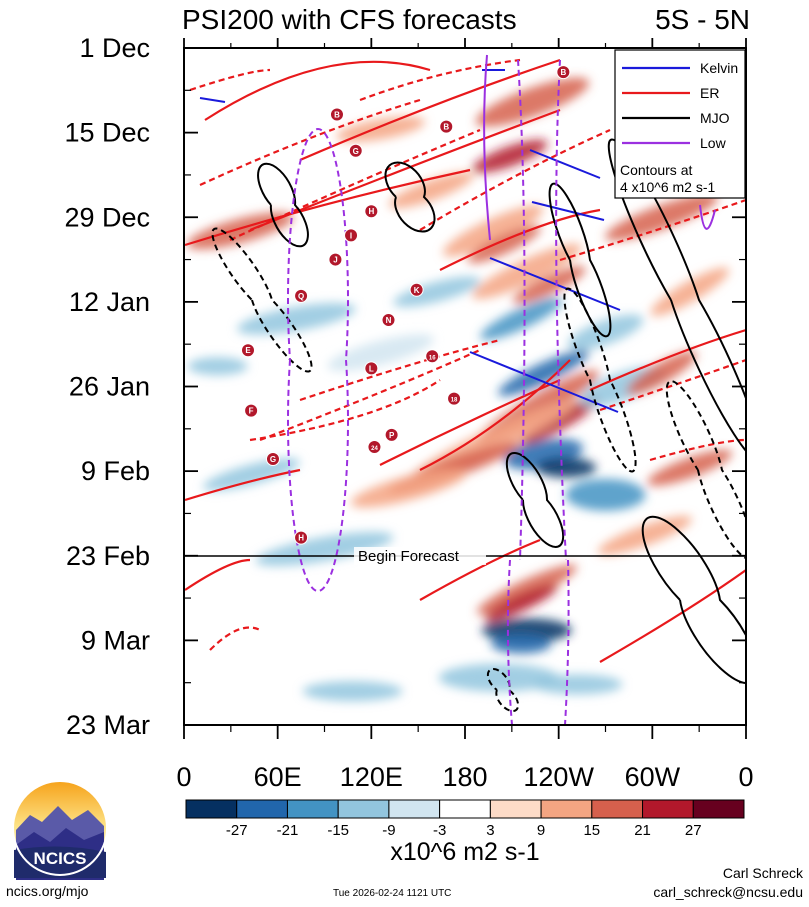  Describe the element at coordinates (709, 93) in the screenshot. I see `legend-label-er: ER` at that location.